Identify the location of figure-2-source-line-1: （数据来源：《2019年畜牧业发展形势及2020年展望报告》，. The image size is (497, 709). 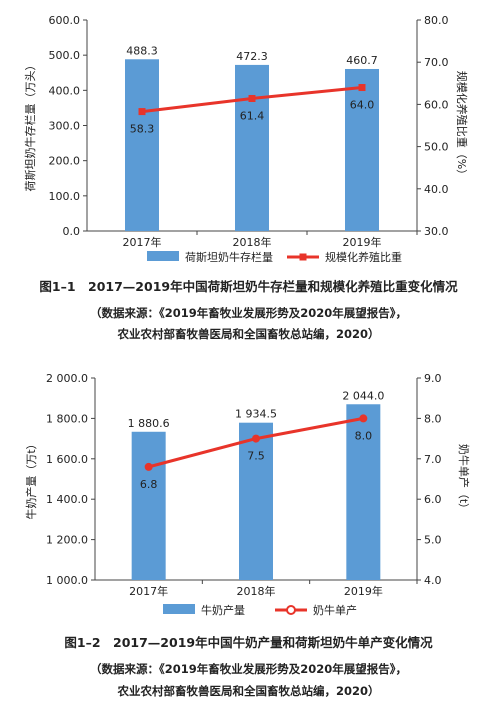
(248, 669).